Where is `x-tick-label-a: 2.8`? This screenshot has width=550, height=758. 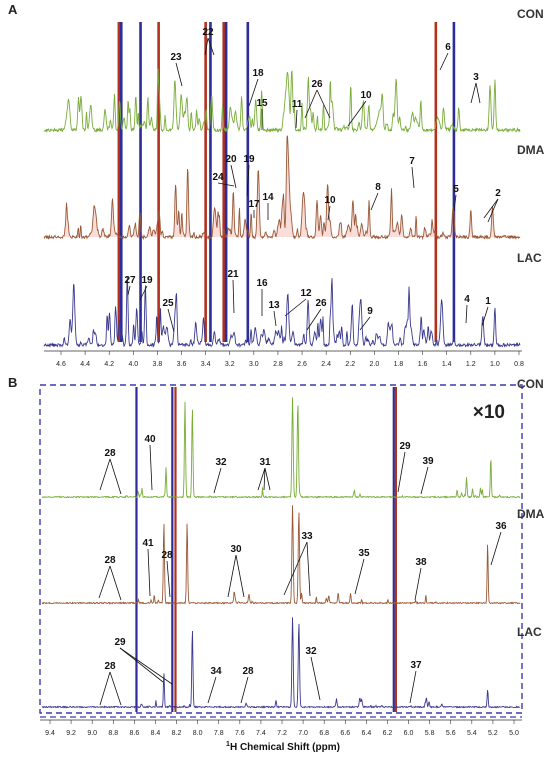
x-tick-label-a: 2.8 is located at coordinates (278, 364).